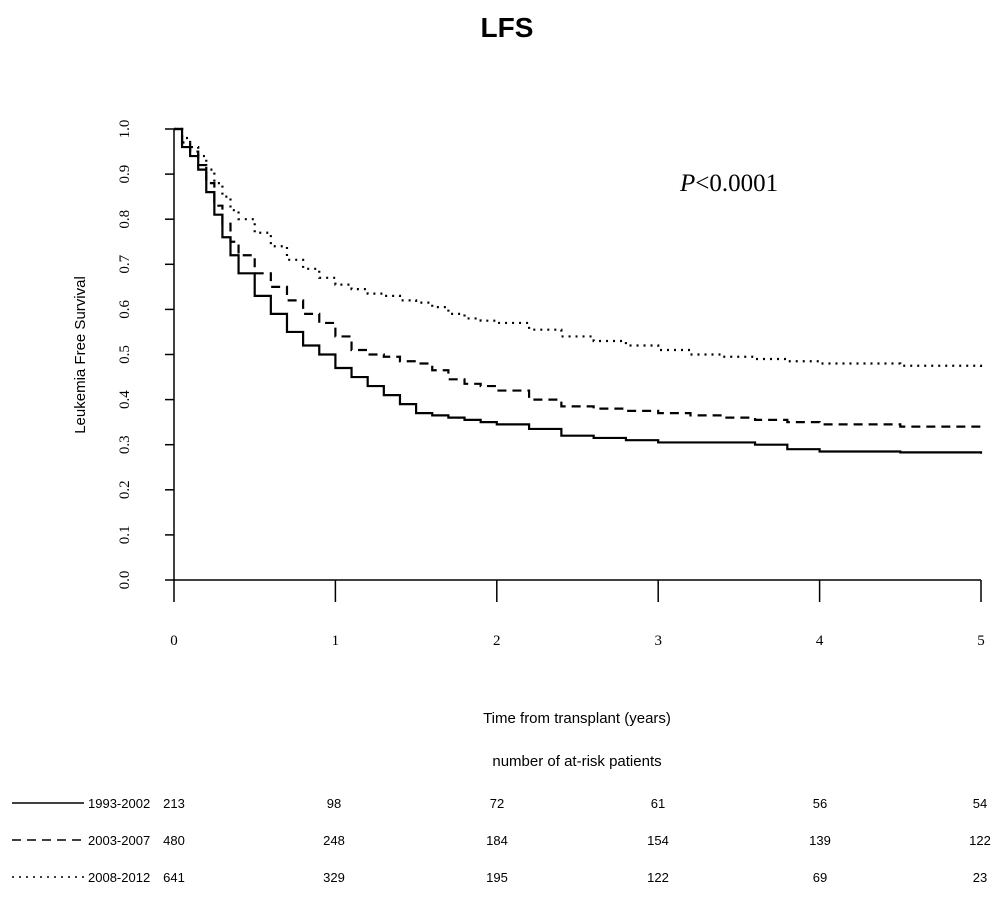 The width and height of the screenshot is (1001, 908). What do you see at coordinates (125, 489) in the screenshot?
I see `y-tick-label: 0.2` at bounding box center [125, 489].